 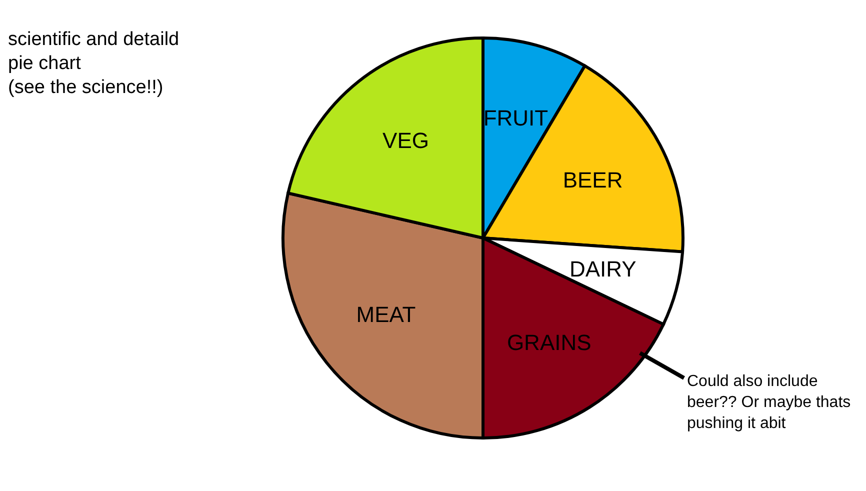 I want to click on slice-label: BEER, so click(x=592, y=179).